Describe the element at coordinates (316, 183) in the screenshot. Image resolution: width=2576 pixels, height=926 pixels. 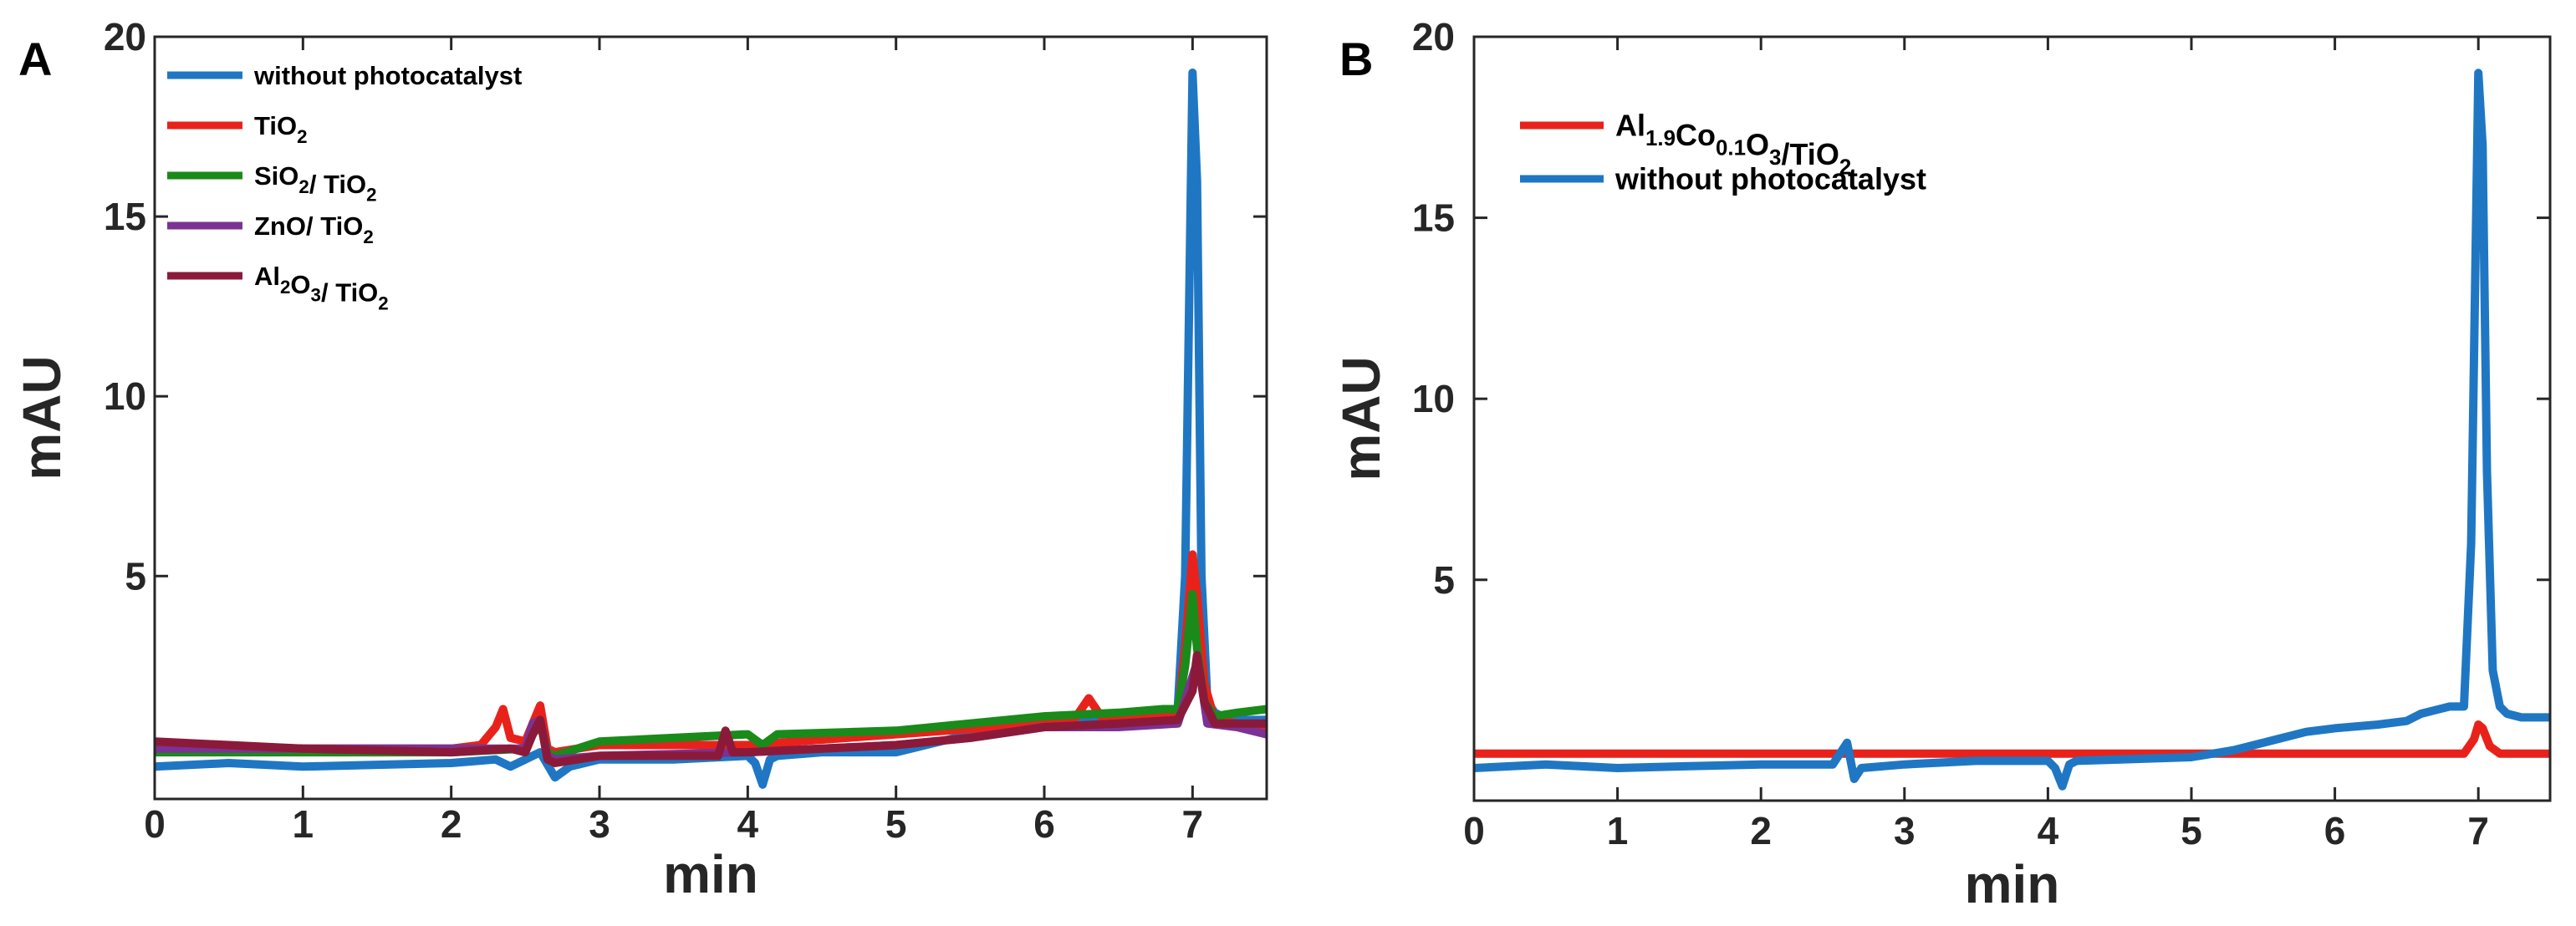
I see `legend-label: SiO2/ TiO2` at that location.